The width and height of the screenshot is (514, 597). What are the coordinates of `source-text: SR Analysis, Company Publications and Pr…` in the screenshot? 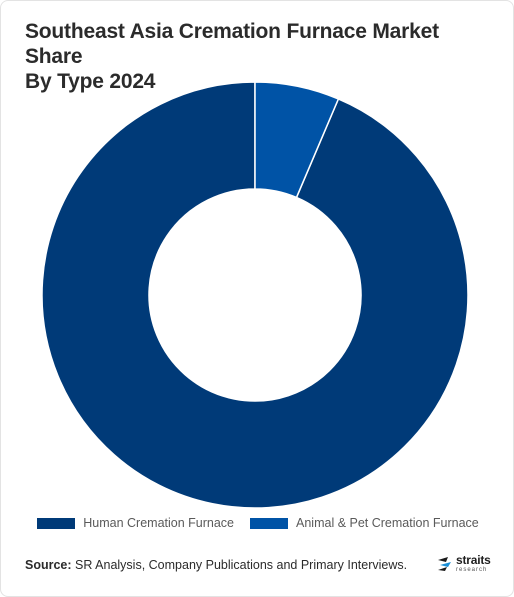 It's located at (239, 565).